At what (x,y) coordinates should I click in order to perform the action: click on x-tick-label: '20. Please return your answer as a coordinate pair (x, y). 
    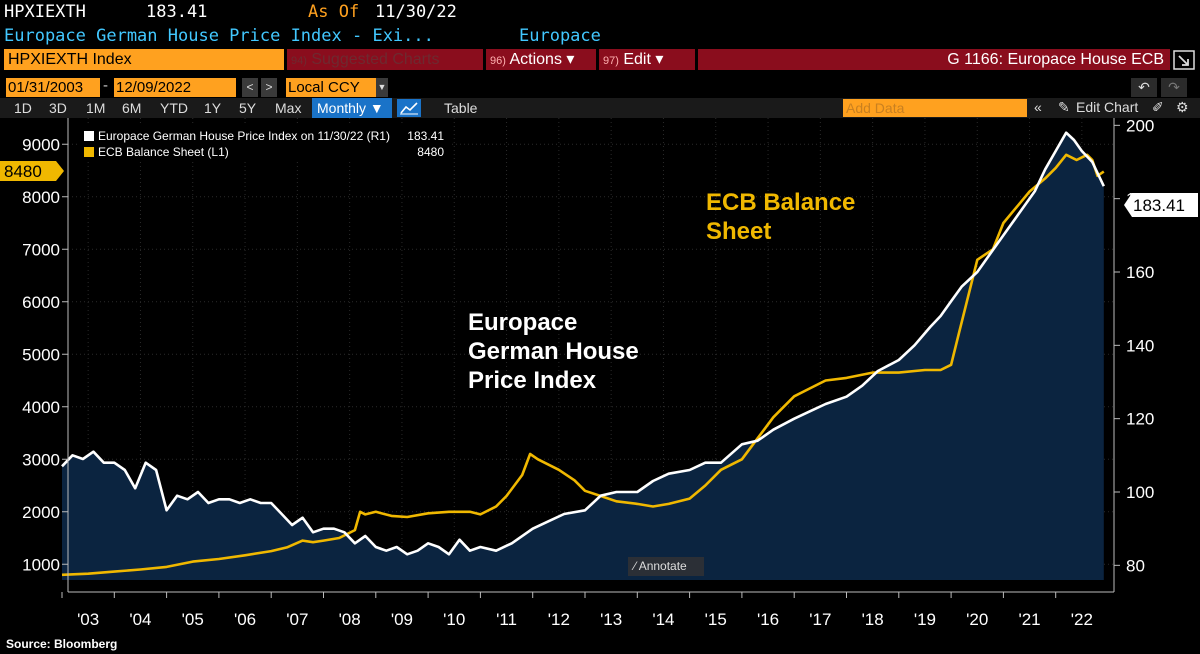
    Looking at the image, I should click on (977, 619).